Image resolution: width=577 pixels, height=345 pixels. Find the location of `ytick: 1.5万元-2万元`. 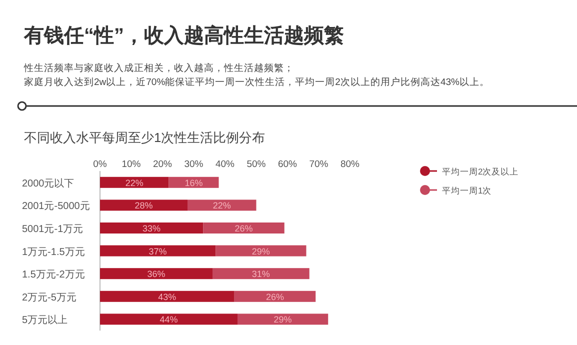

ytick: 1.5万元-2万元 is located at coordinates (53, 275).